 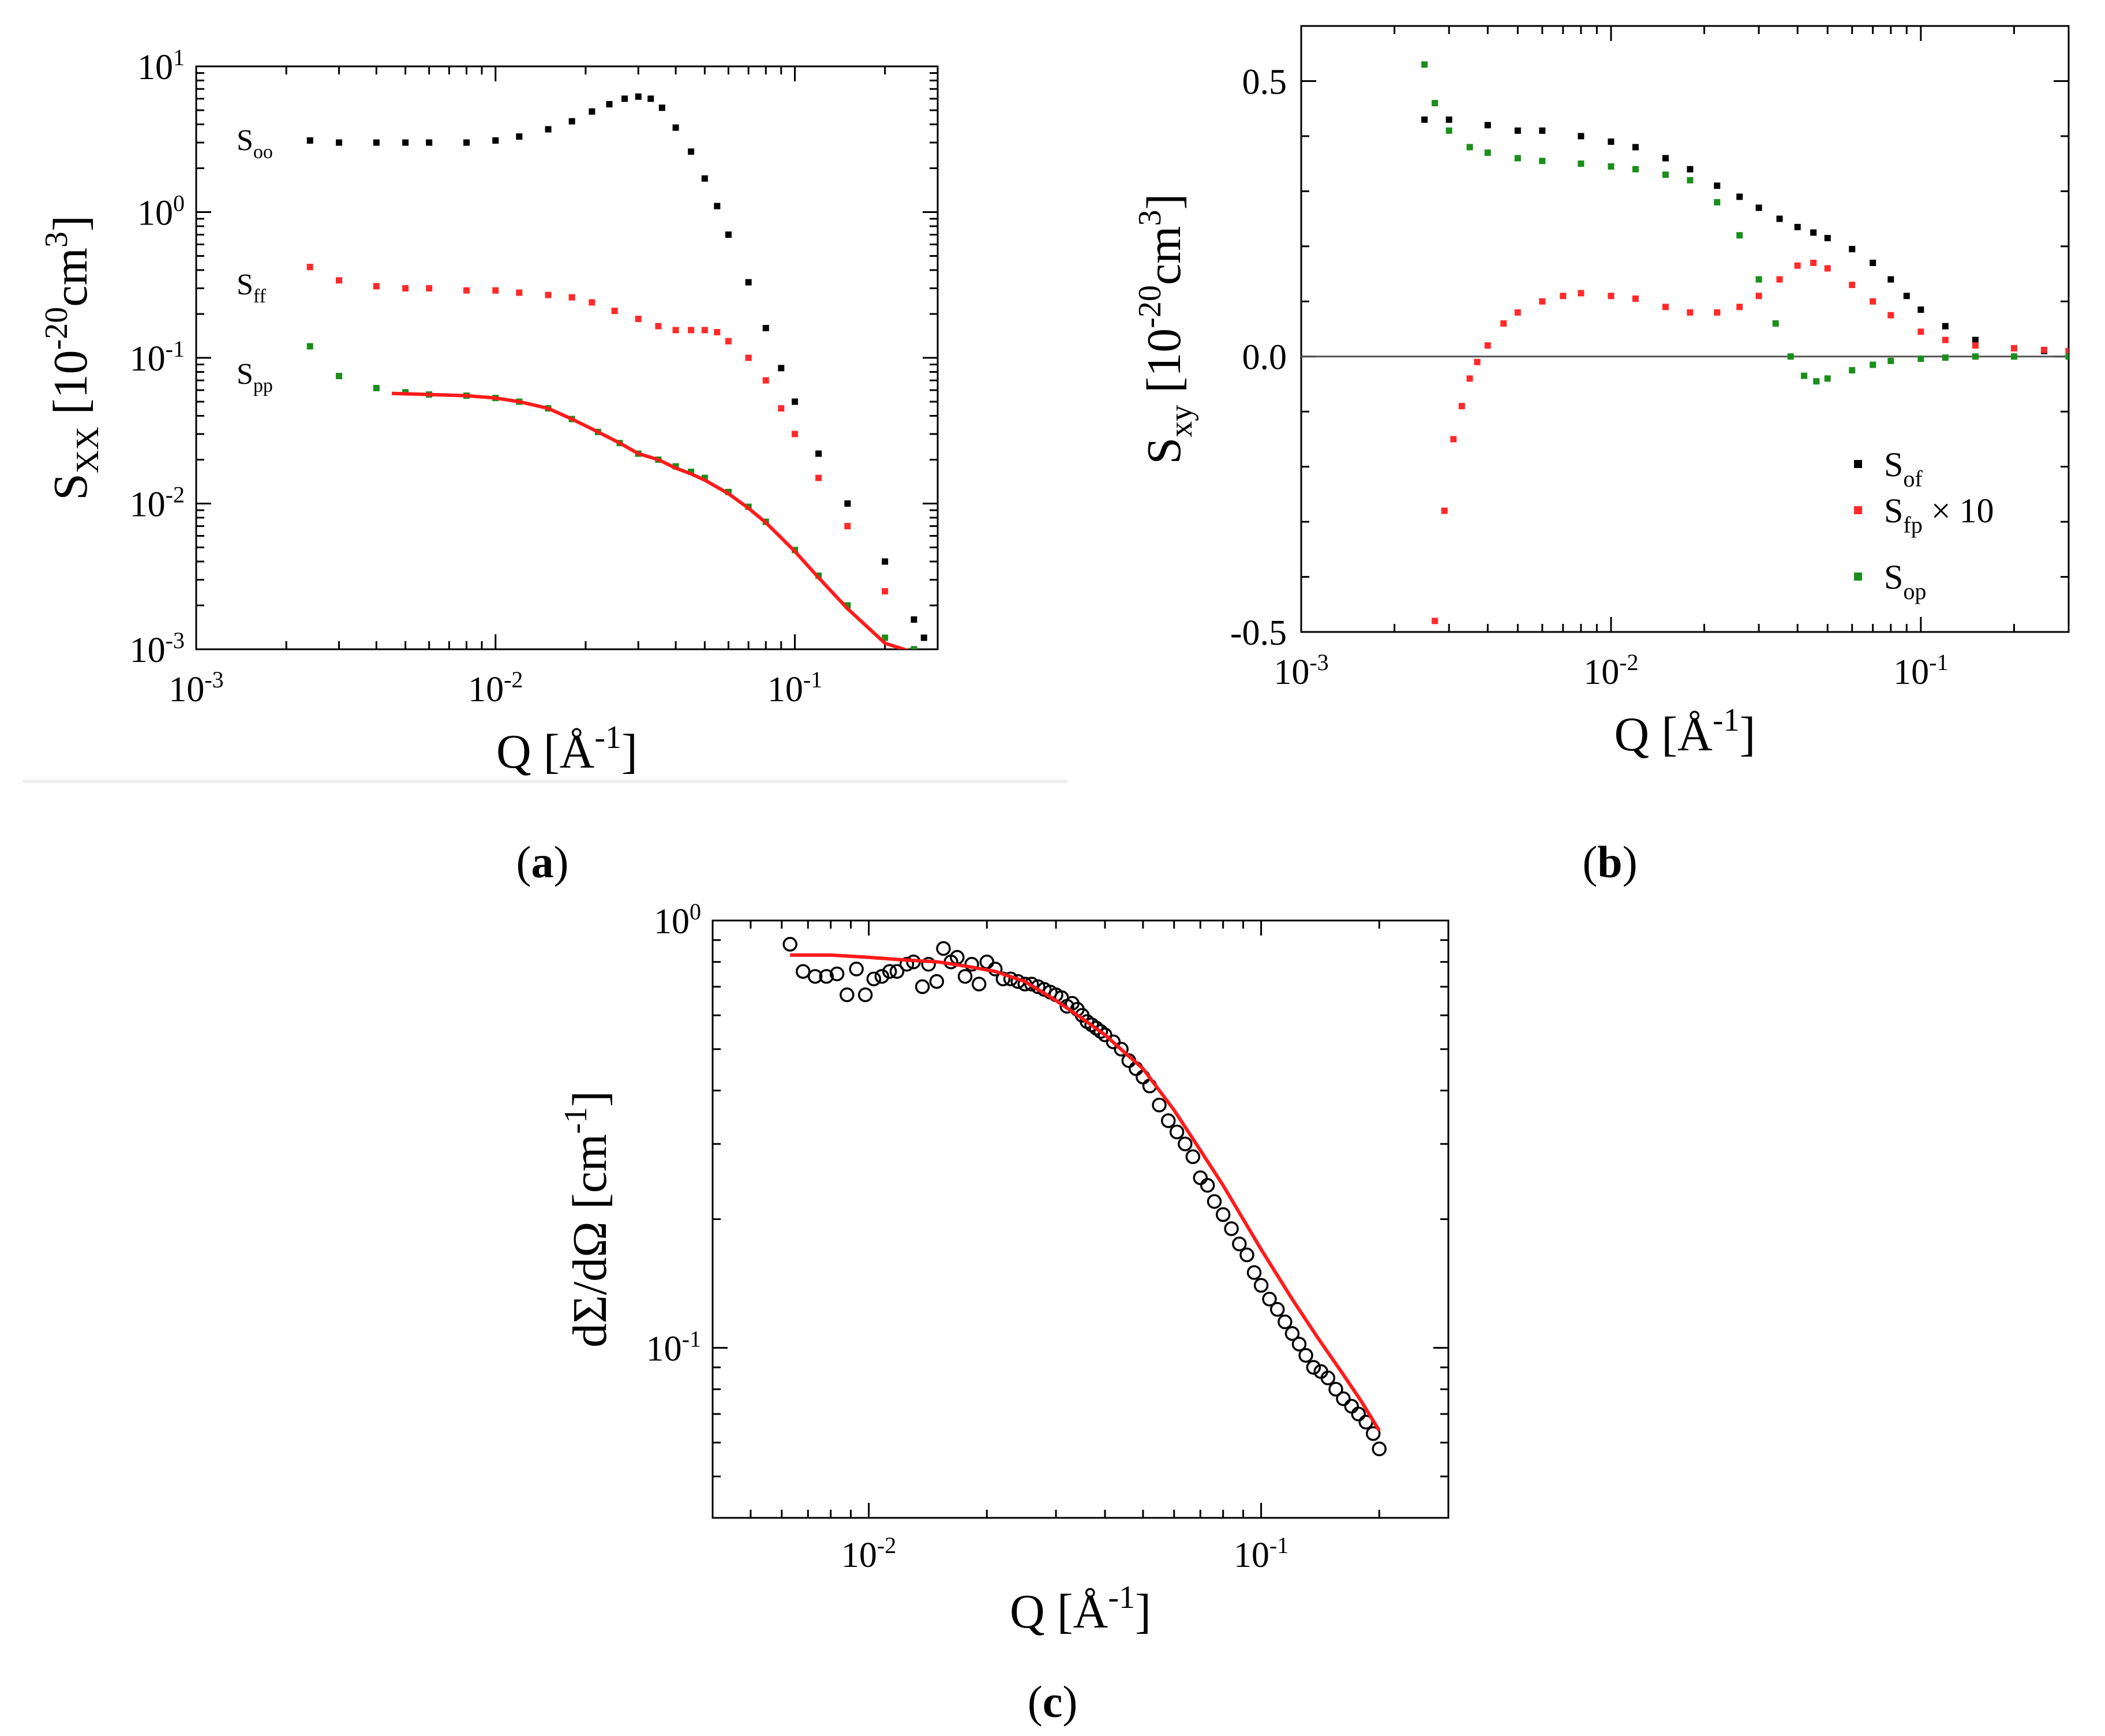 What do you see at coordinates (1261, 1553) in the screenshot?
I see `panel-c-x-tick-label: 10⁻¹` at bounding box center [1261, 1553].